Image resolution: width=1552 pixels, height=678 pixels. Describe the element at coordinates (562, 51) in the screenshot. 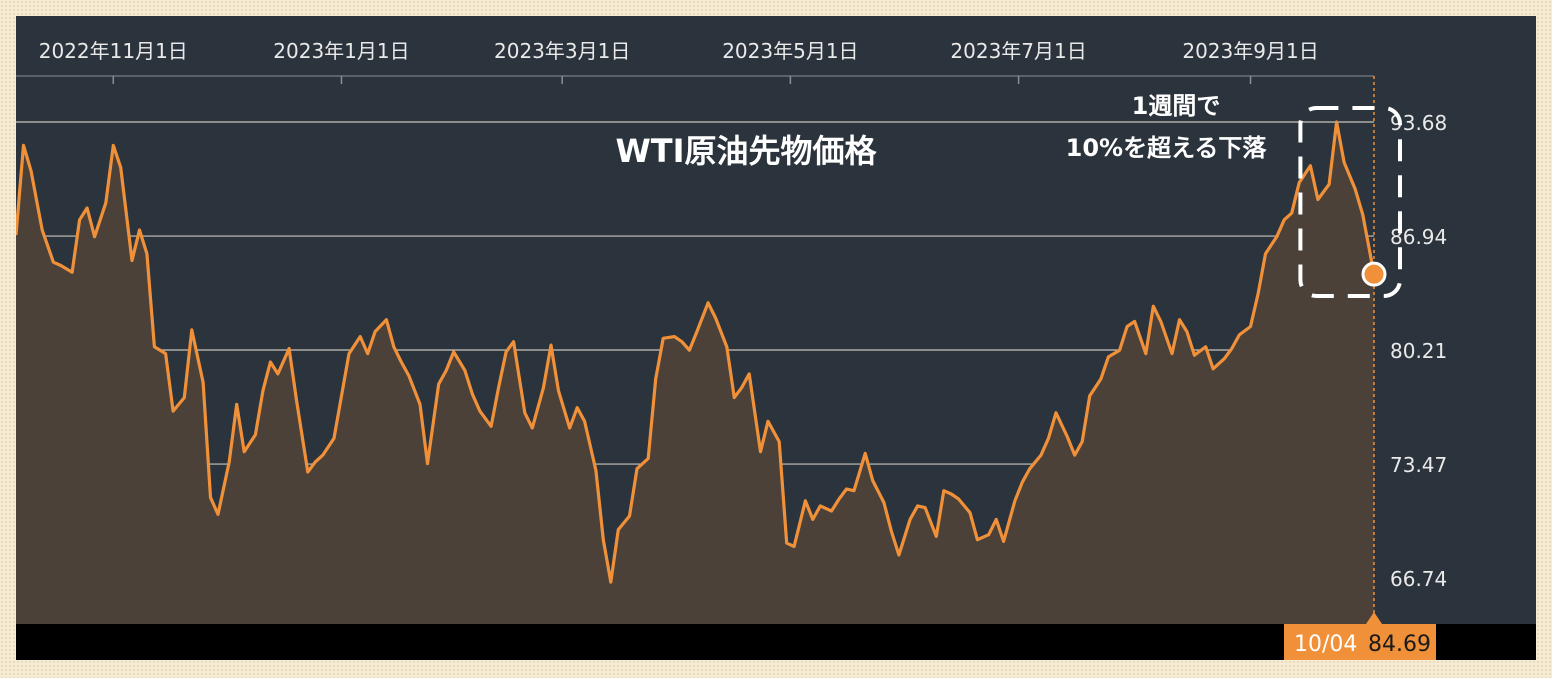

I see `x-tick-label: 2023年3月1日` at that location.